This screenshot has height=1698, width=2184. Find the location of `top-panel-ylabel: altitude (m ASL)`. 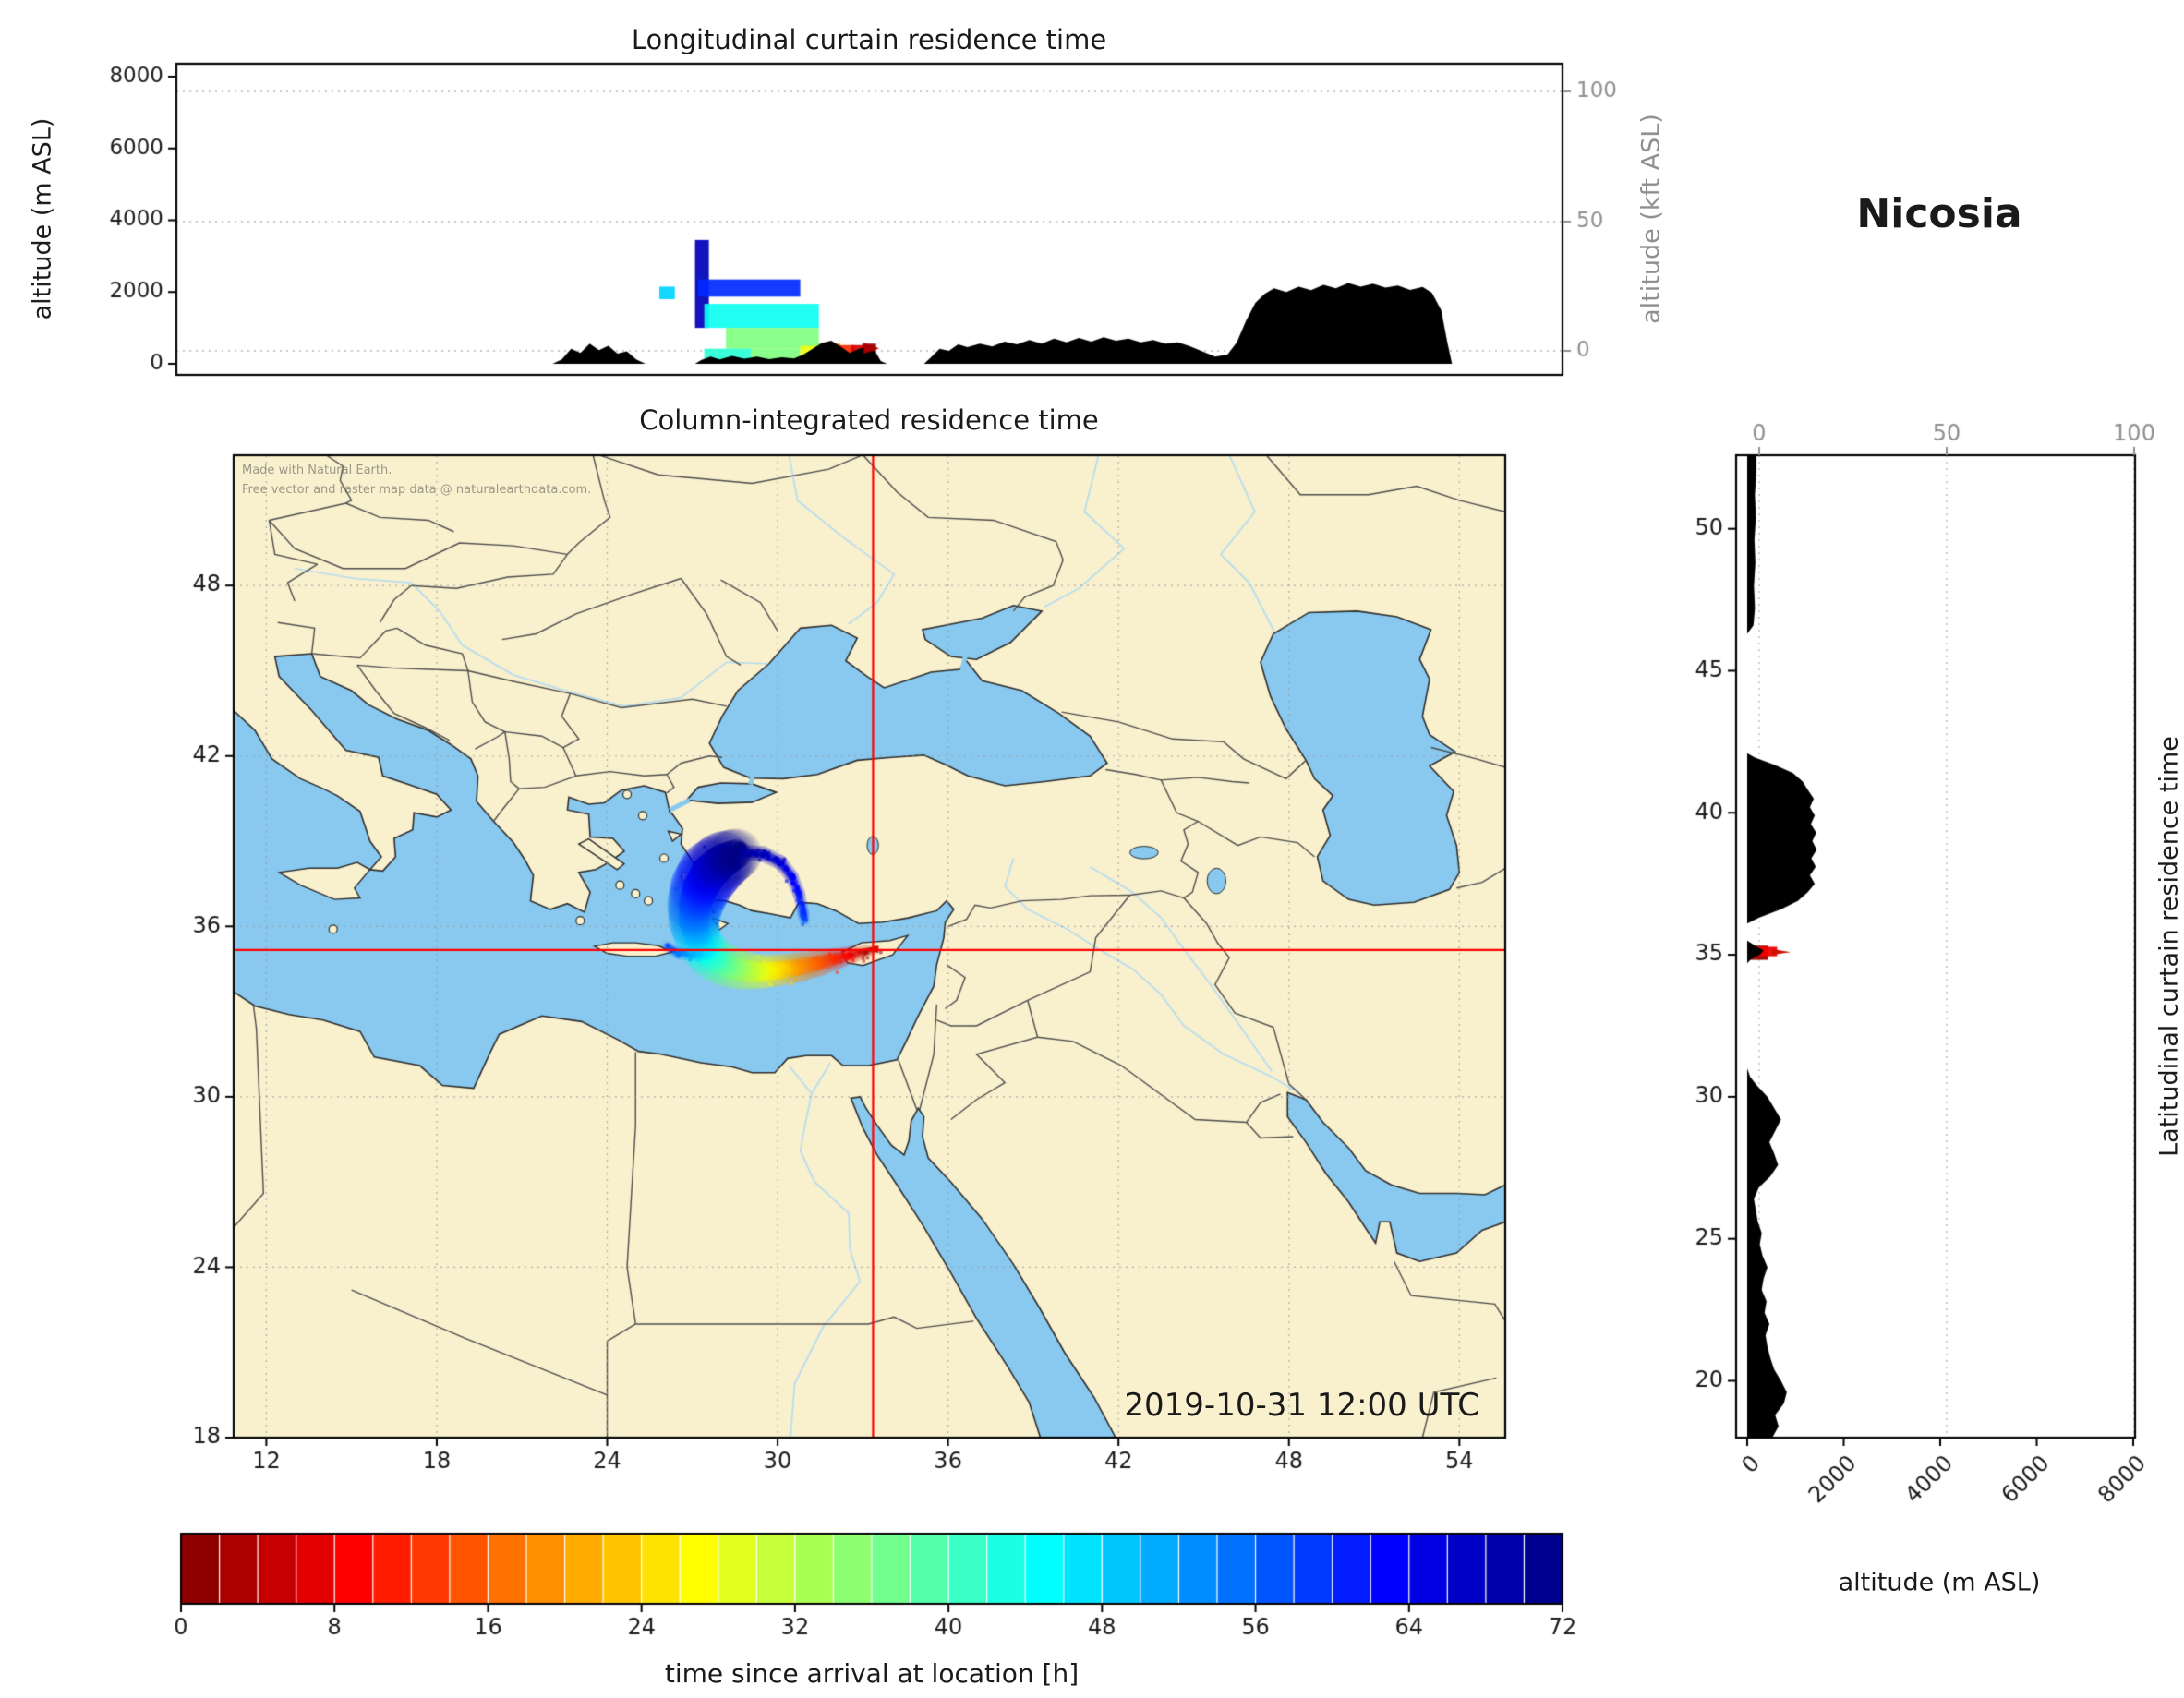

top-panel-ylabel: altitude (m ASL) is located at coordinates (42, 218).